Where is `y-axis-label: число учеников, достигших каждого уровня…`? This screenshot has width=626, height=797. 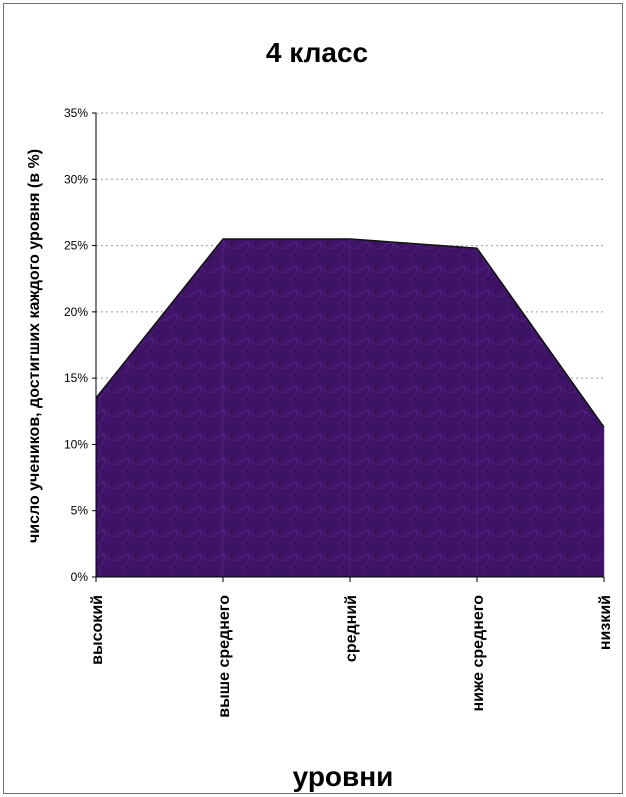
y-axis-label: число учеников, достигших каждого уровня… is located at coordinates (34, 346).